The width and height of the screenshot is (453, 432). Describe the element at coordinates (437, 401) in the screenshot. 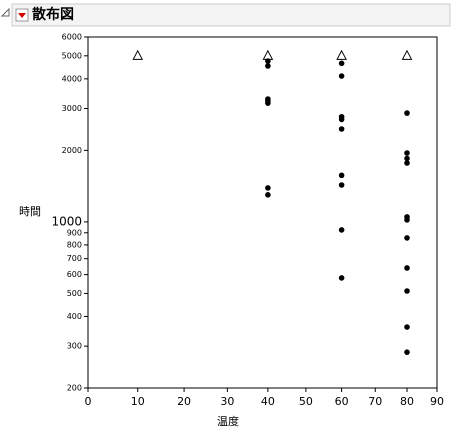

I see `x-tick-label: 90` at that location.